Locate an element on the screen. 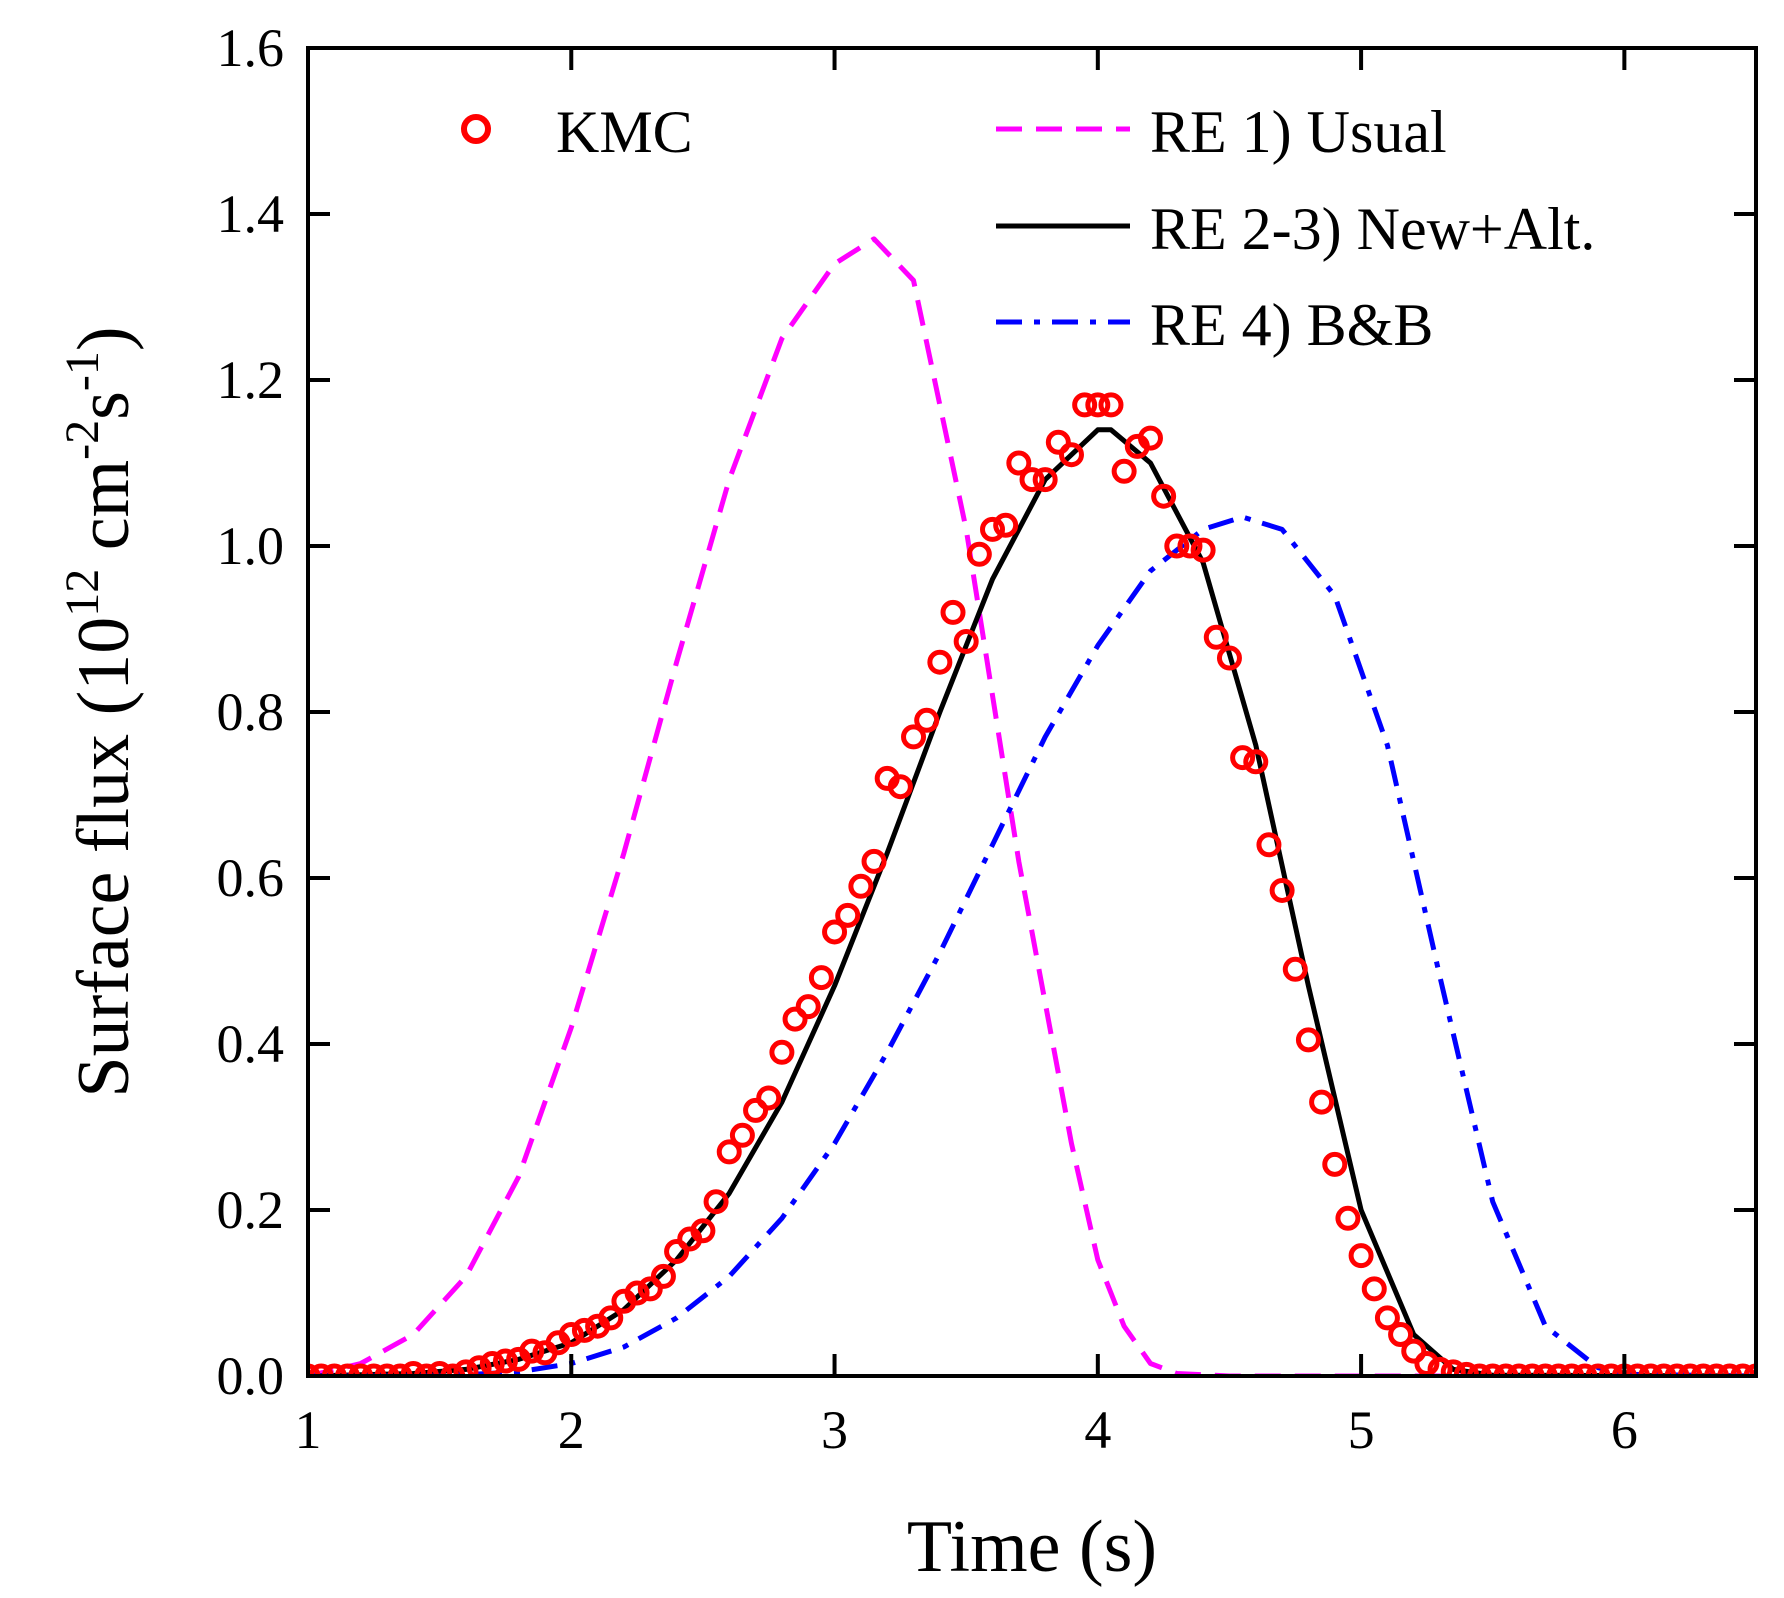 This screenshot has width=1784, height=1598. y-tick-label: 0.2 is located at coordinates (251, 1210).